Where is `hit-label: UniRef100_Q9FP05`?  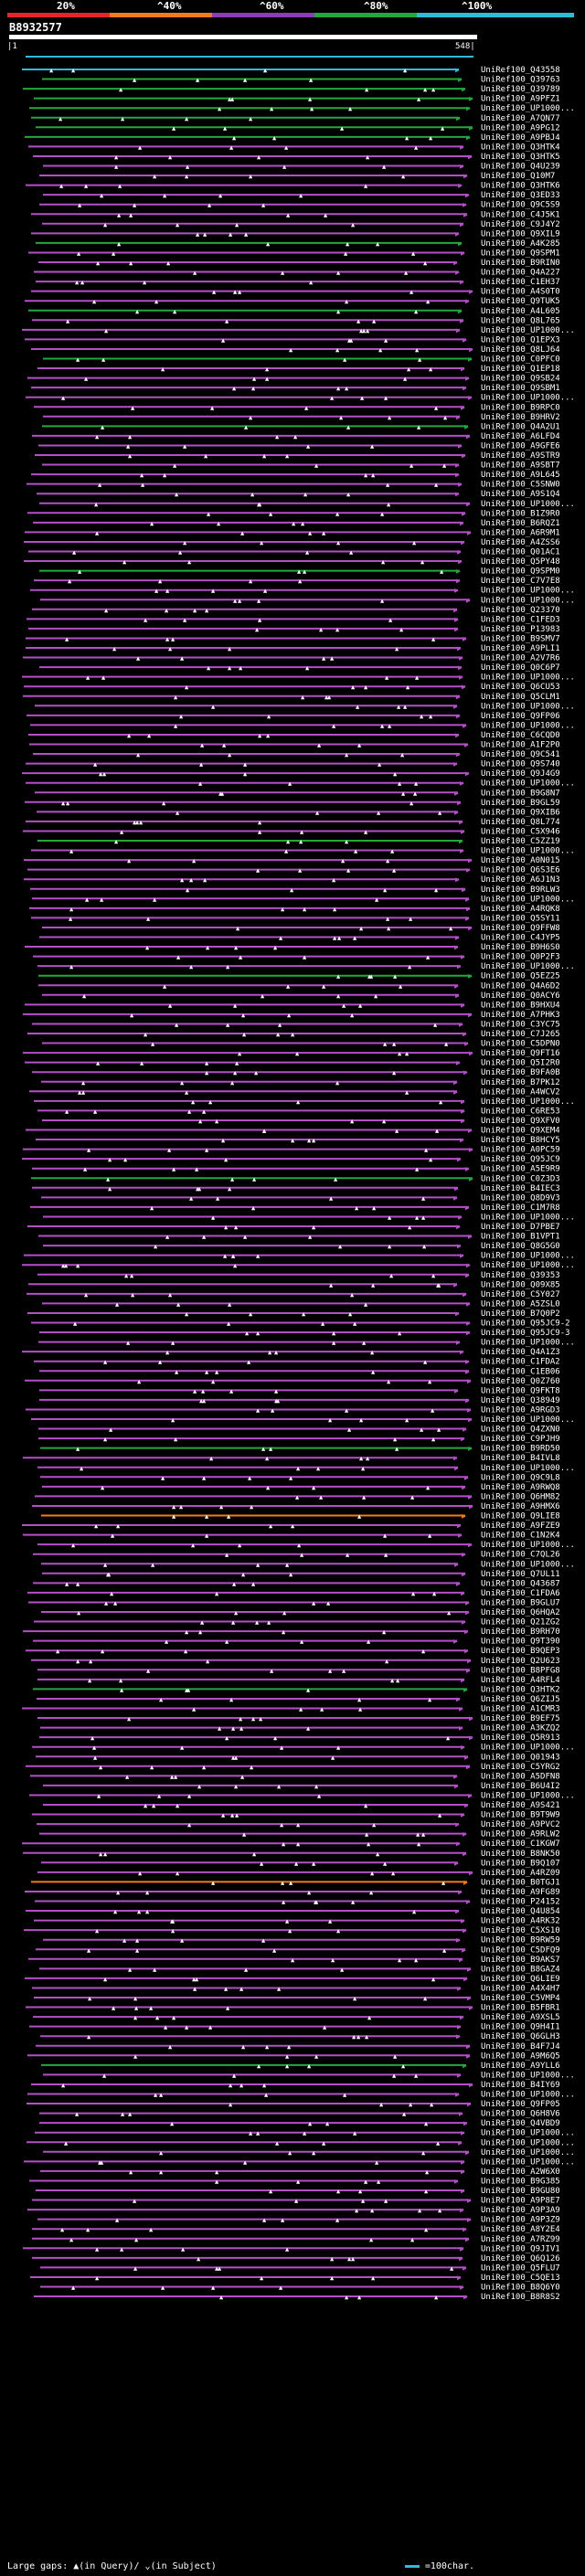 hit-label: UniRef100_Q9FP05 is located at coordinates (520, 2104).